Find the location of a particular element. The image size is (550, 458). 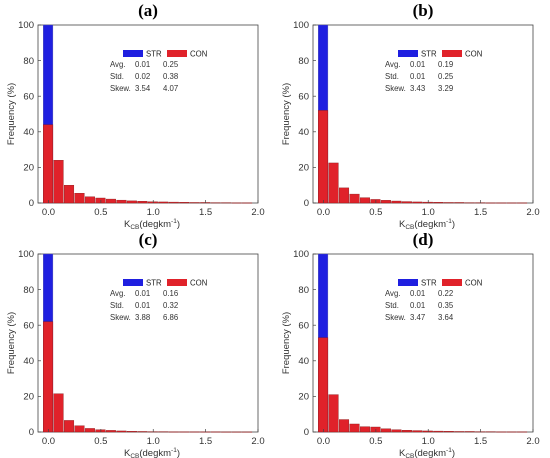

panel-label: (c) is located at coordinates (148, 239).